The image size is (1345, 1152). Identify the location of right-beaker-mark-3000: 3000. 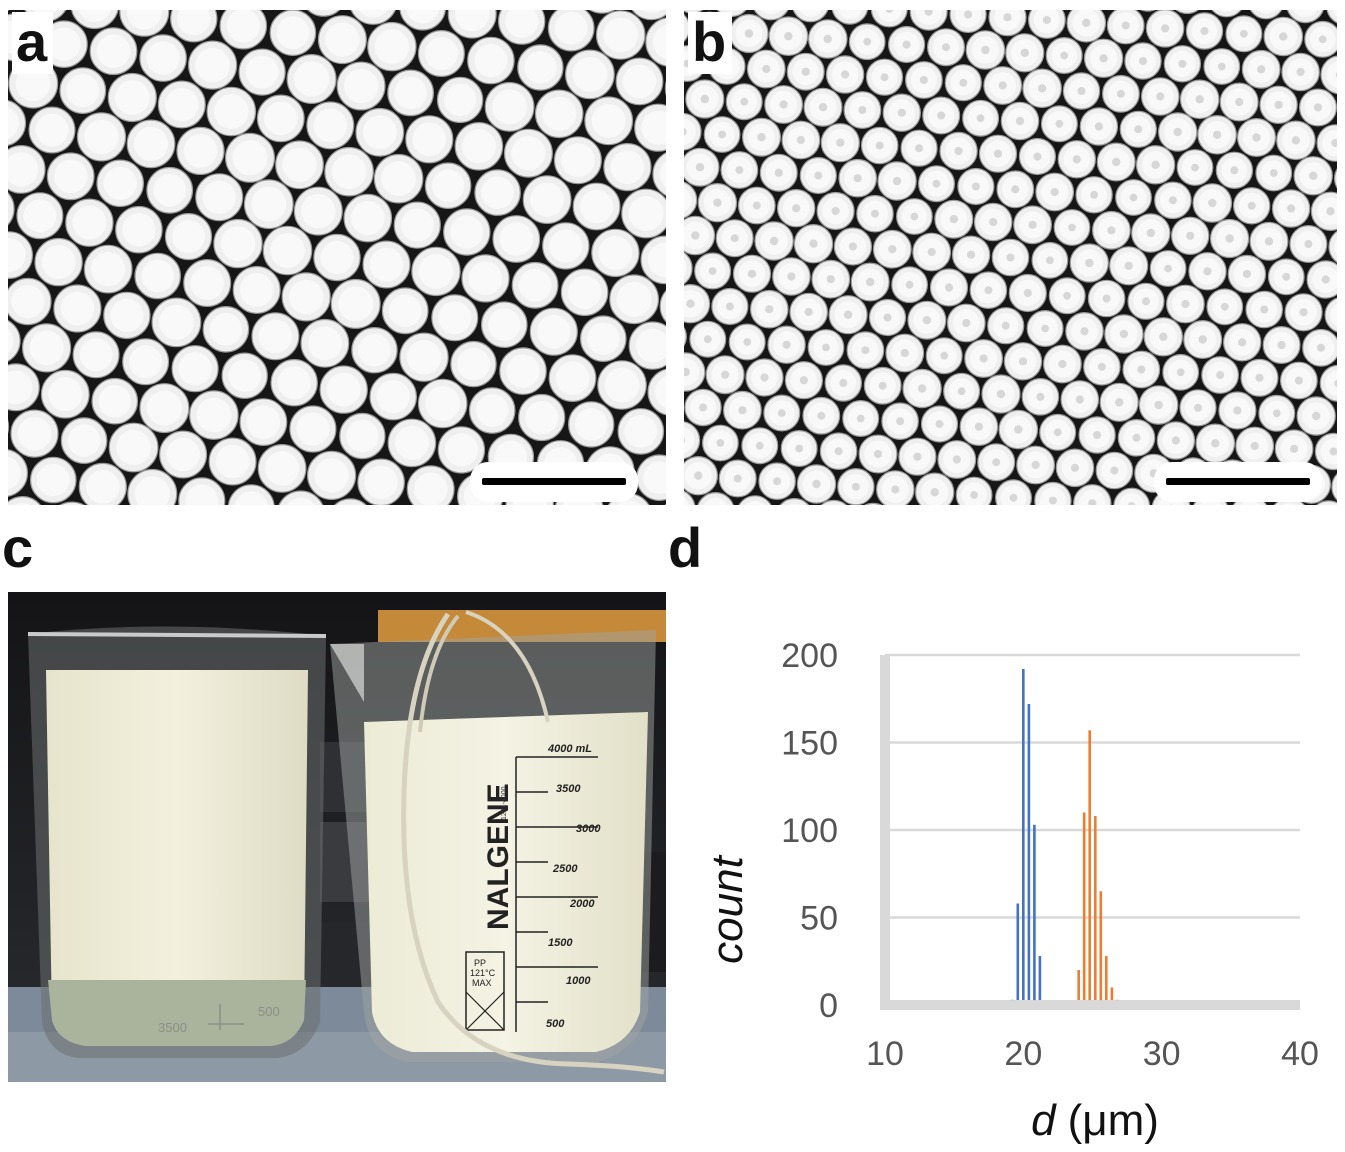
(588, 829).